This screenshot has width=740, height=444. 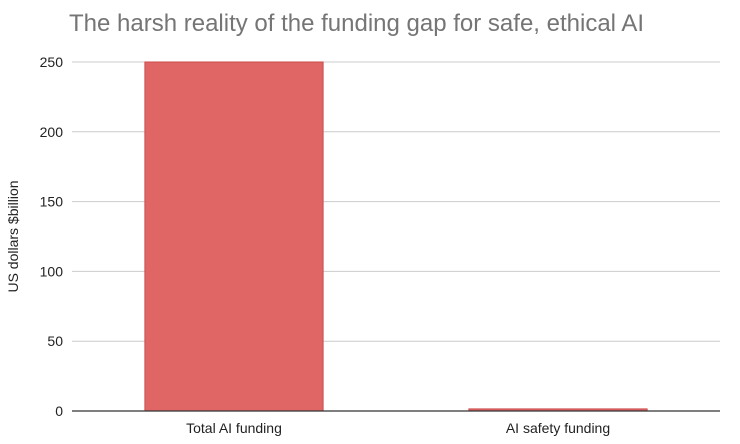 What do you see at coordinates (13, 236) in the screenshot?
I see `y-axis-title: US dollars $billion` at bounding box center [13, 236].